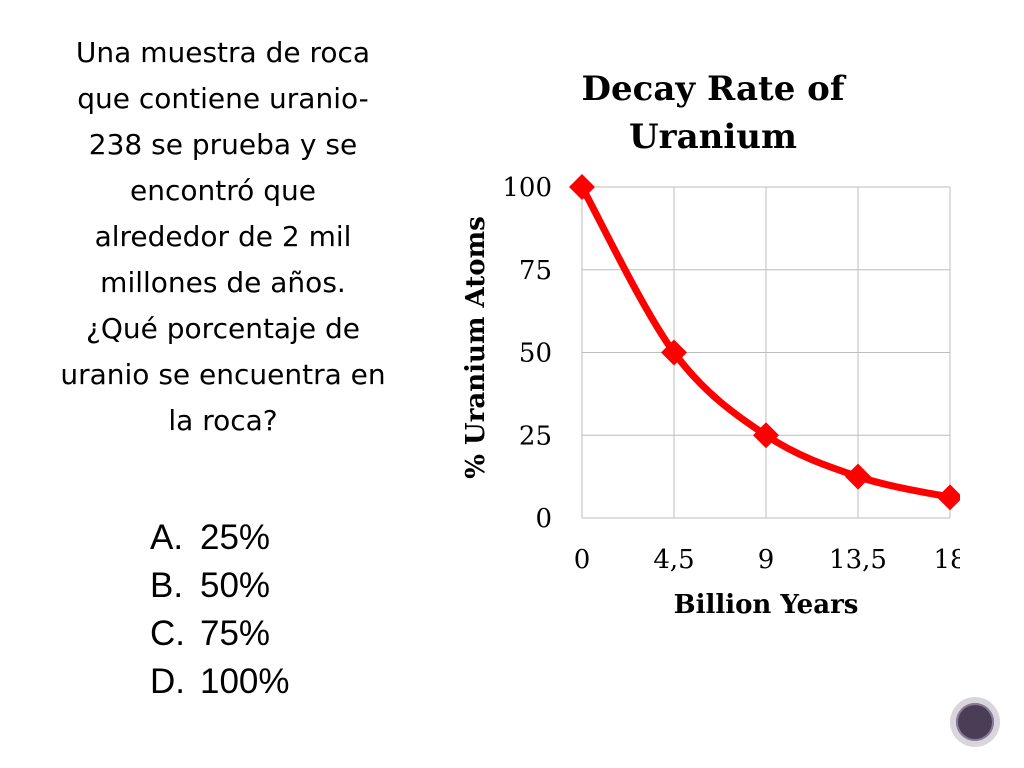 The width and height of the screenshot is (1024, 768). I want to click on x-tick-label: 13,5, so click(858, 560).